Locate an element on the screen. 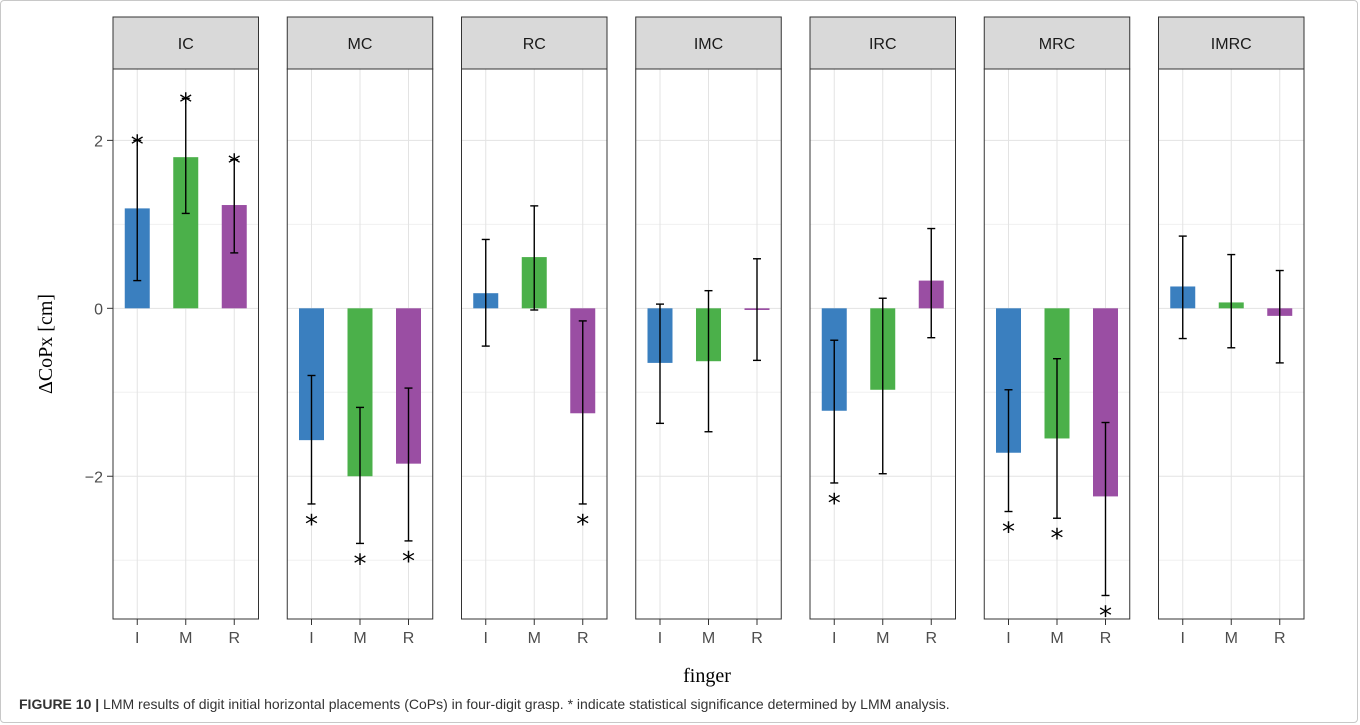  facet-label: IMC is located at coordinates (708, 44).